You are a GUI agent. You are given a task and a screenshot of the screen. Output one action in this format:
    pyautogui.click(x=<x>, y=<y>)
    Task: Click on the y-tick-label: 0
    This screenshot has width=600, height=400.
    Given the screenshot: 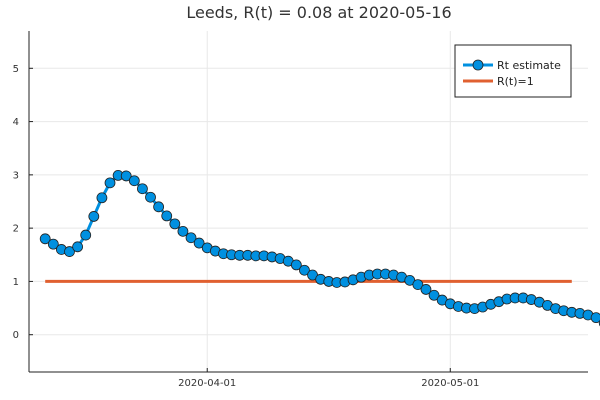 What is the action you would take?
    pyautogui.click(x=16, y=335)
    